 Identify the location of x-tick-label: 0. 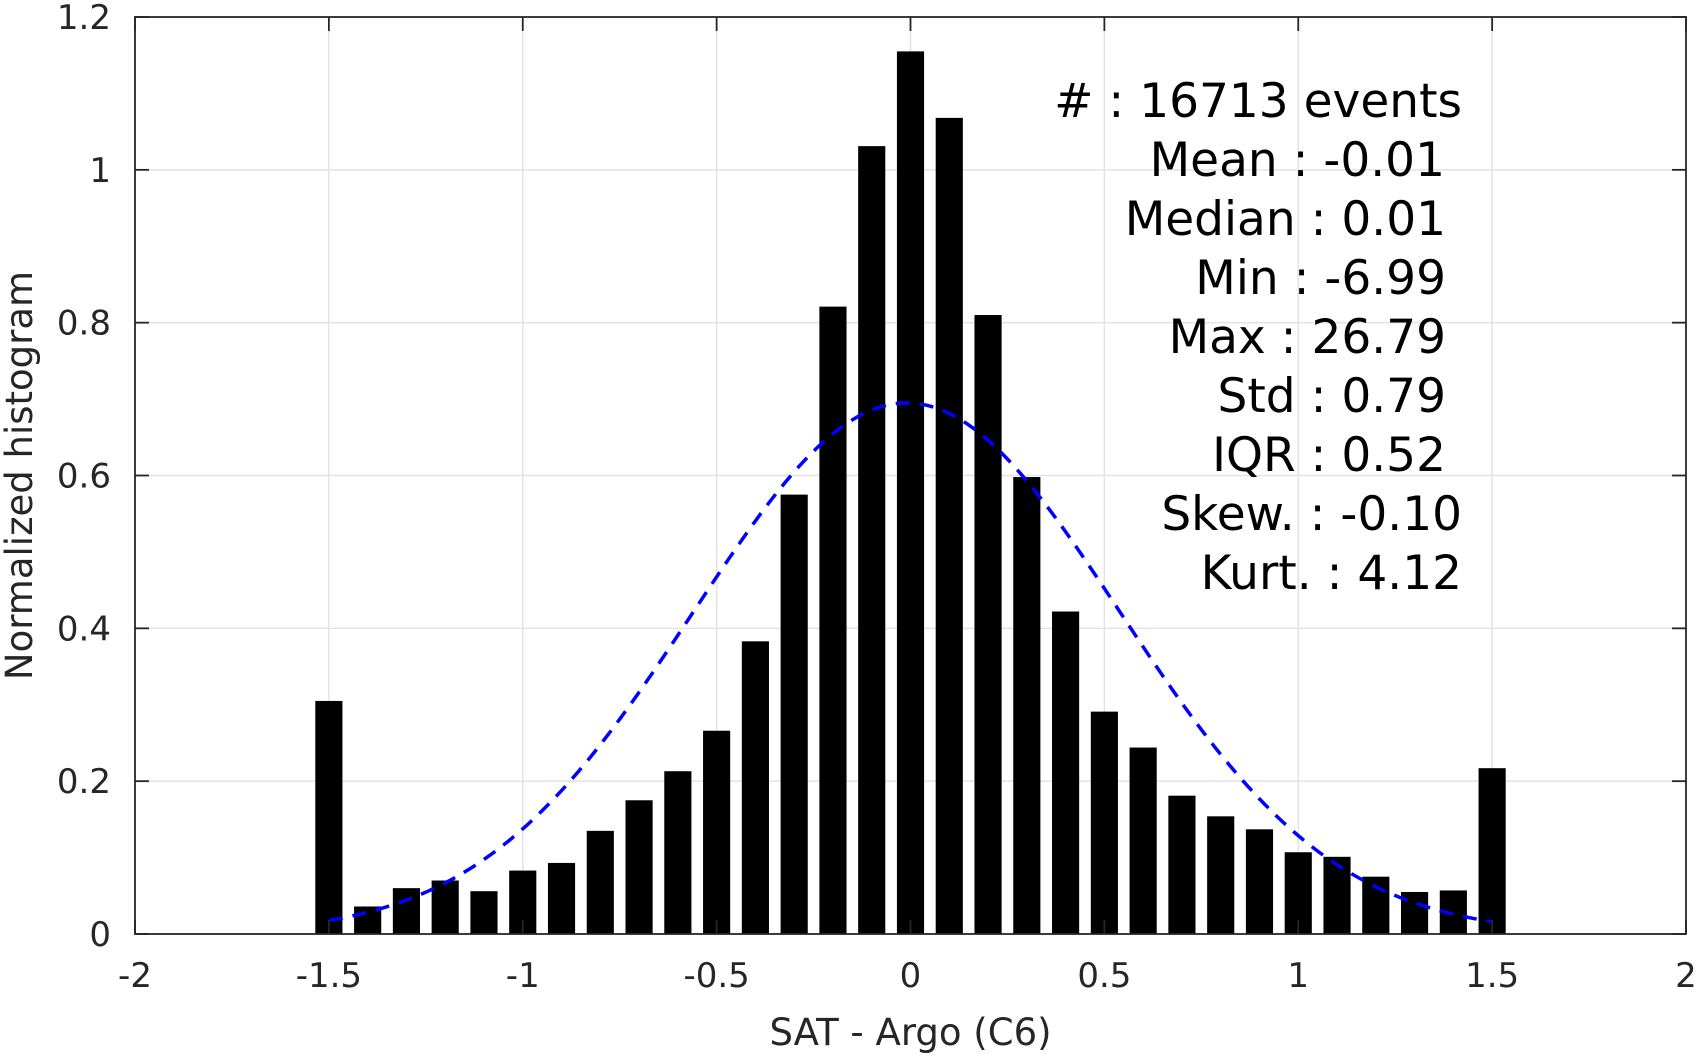
(911, 976).